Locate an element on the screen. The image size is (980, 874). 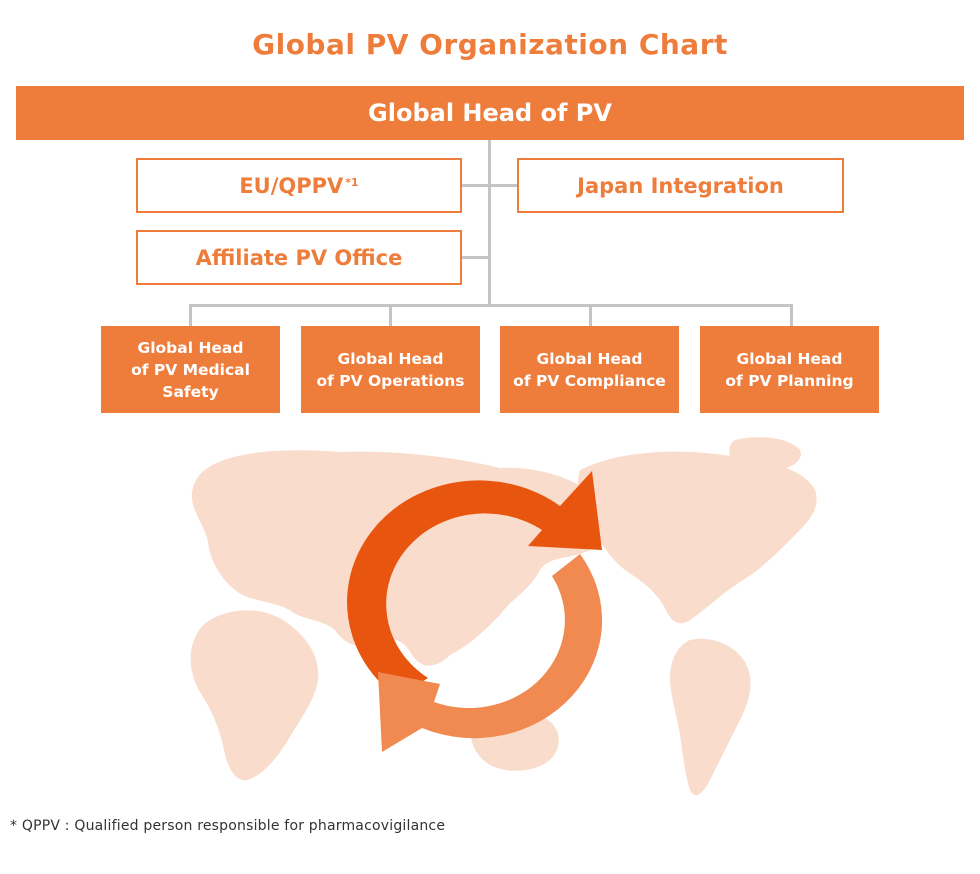
node-line: of PV Medical is located at coordinates (190, 369).